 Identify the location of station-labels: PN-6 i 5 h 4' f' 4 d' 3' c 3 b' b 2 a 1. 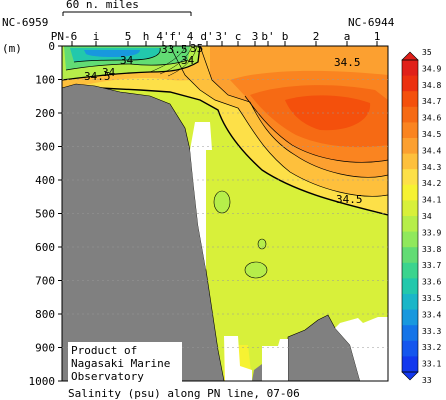
(216, 36).